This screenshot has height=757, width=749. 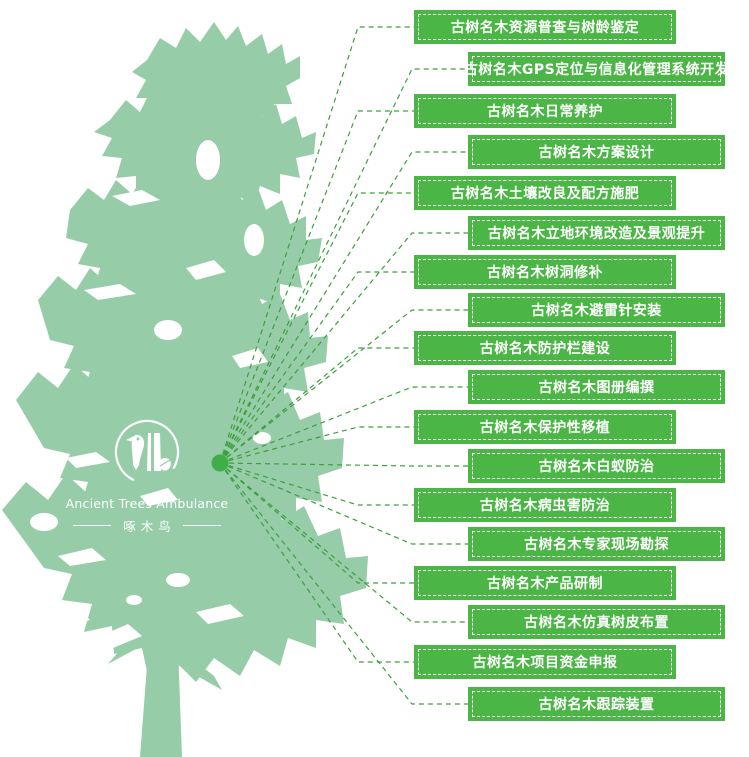 I want to click on service-box: 古树名木资源普查与树龄鉴定, so click(x=545, y=27).